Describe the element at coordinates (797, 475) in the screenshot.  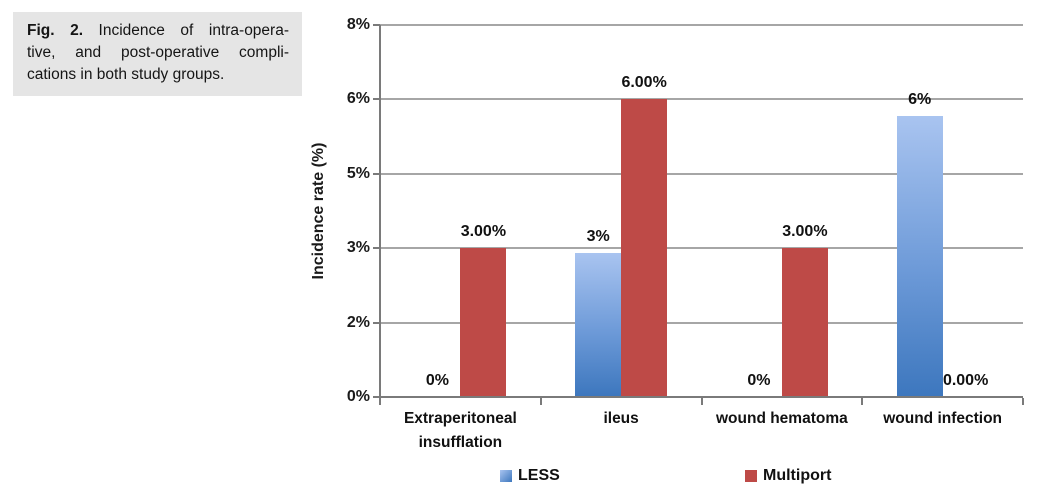
I see `legend-label: Multiport` at that location.